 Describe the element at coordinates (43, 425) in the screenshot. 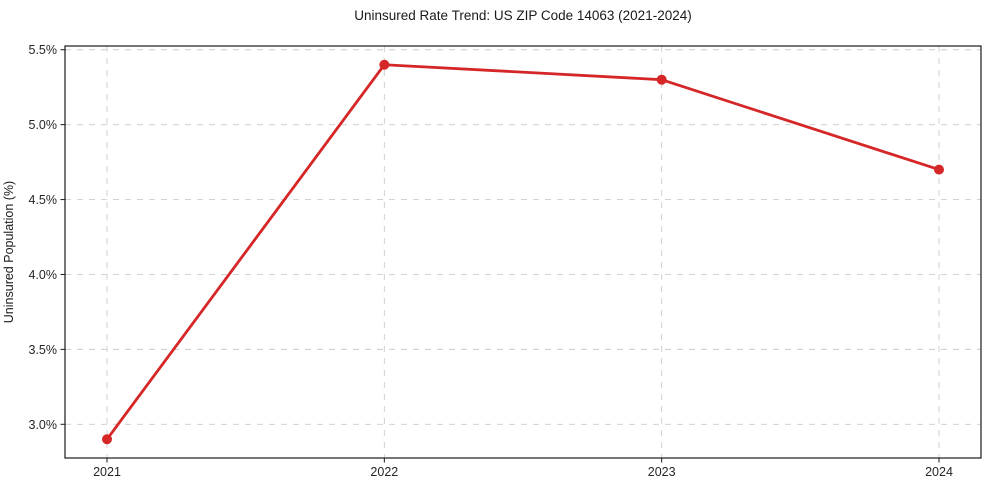

I see `y-tick-label: 3.0%` at that location.